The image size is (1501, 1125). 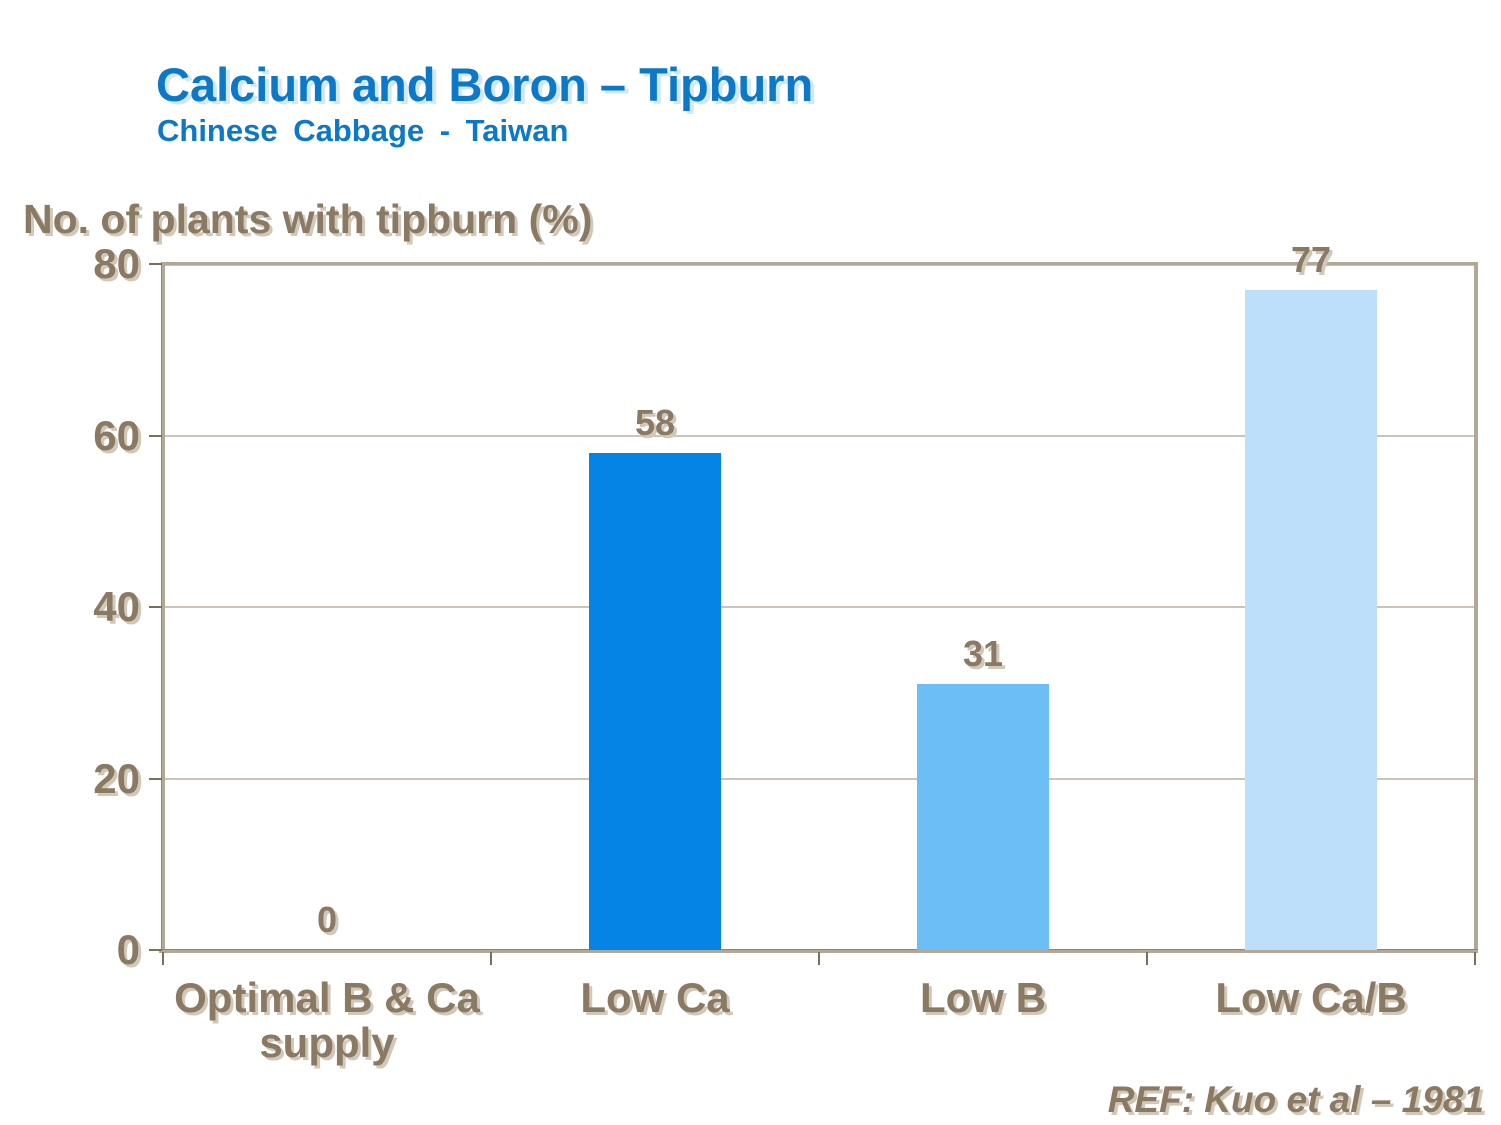 What do you see at coordinates (116, 778) in the screenshot?
I see `y-tick-label-20: 20` at bounding box center [116, 778].